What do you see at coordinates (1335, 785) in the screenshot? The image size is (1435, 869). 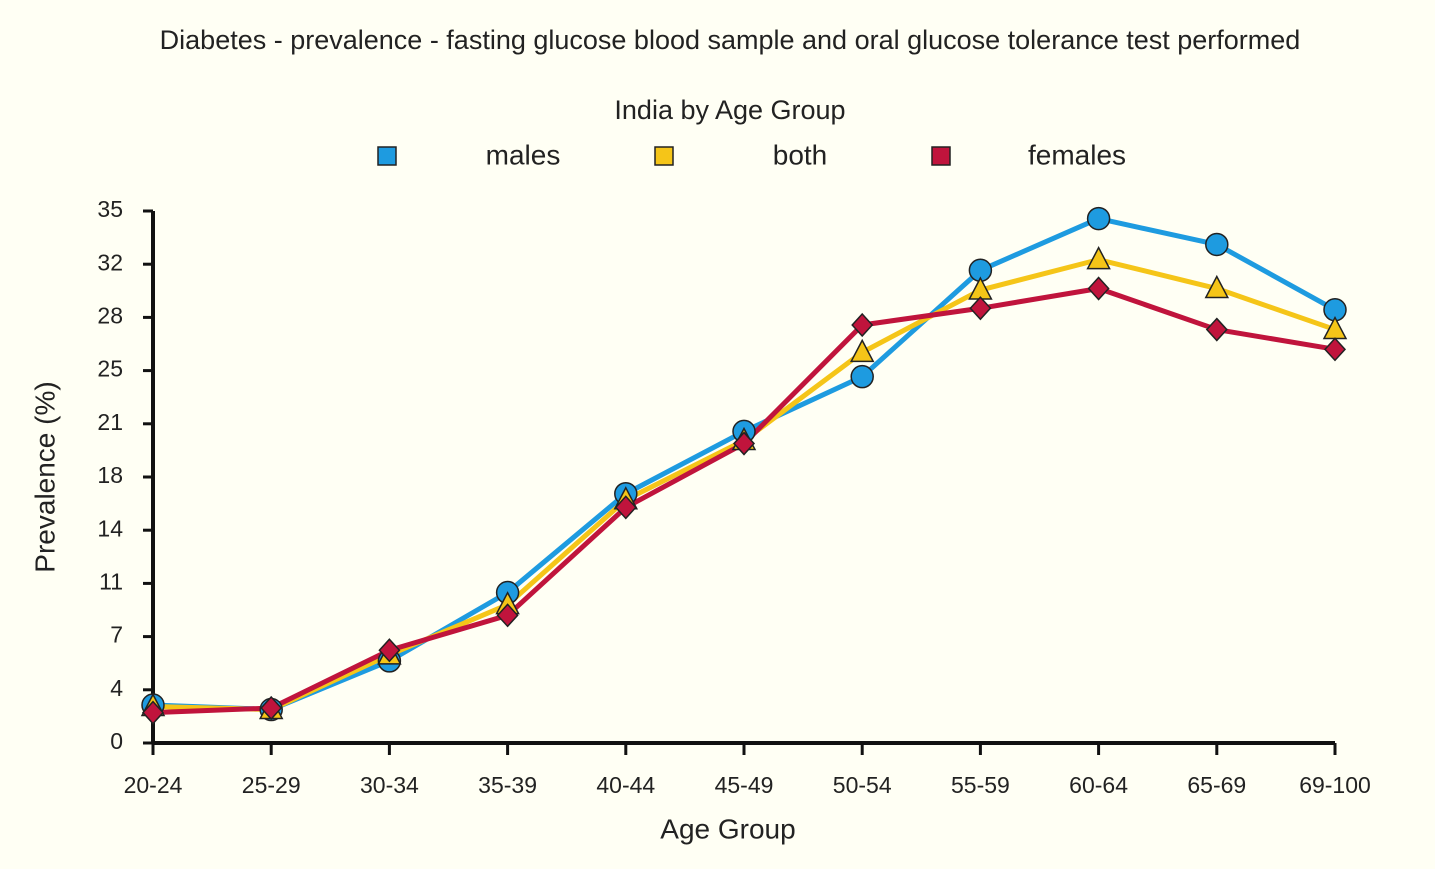 I see `x-tick-label: 69-100` at bounding box center [1335, 785].